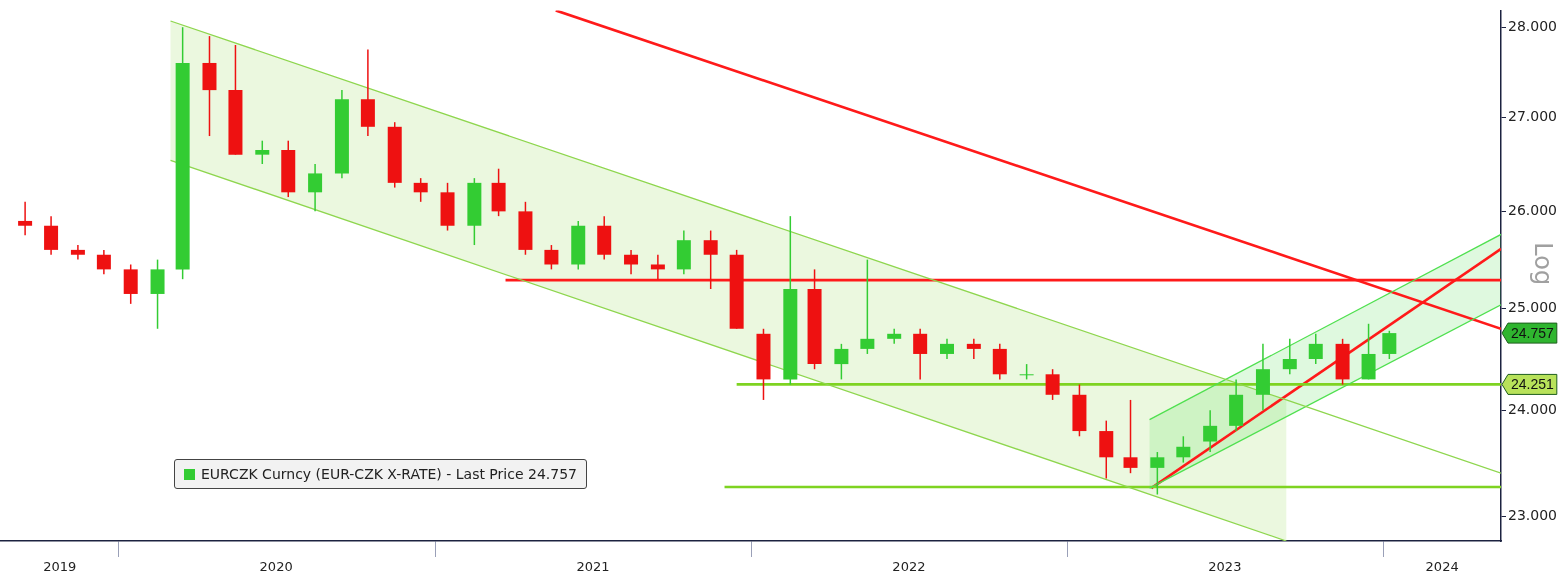  What do you see at coordinates (1533, 384) in the screenshot?
I see `annotation: 24.251` at bounding box center [1533, 384].